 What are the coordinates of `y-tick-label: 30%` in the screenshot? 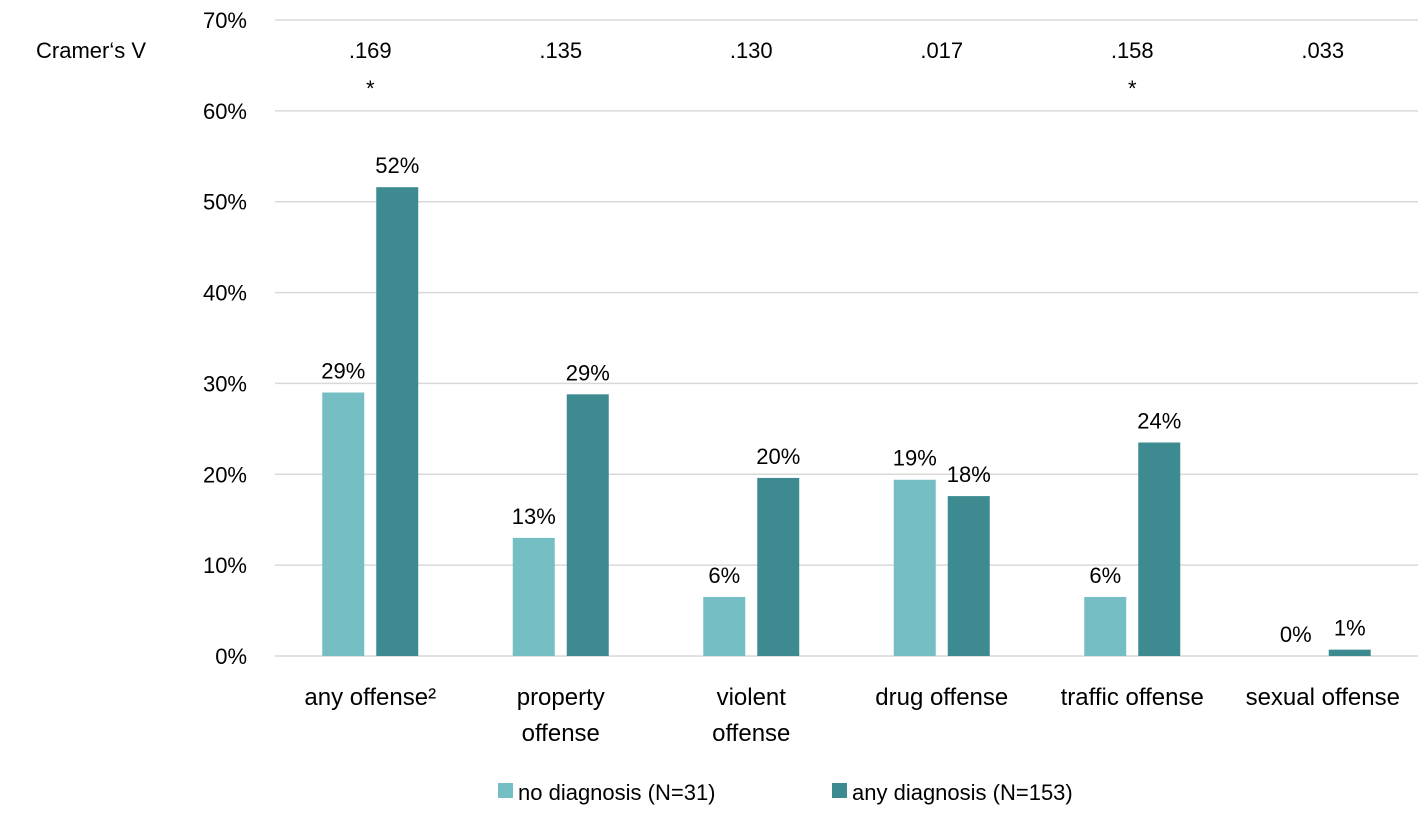 It's located at (225, 383).